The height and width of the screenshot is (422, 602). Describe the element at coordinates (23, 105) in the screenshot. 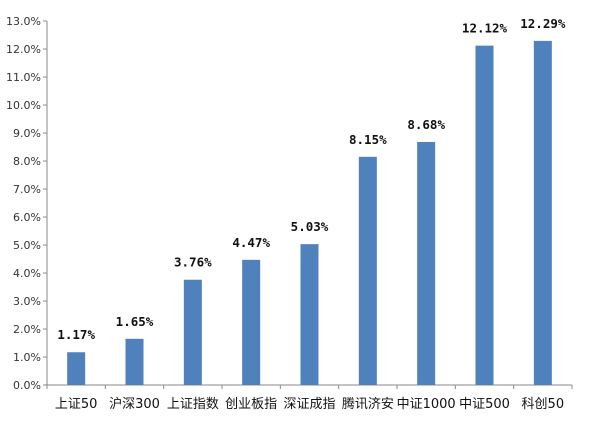

I see `y-tick-label: 10.0%` at that location.